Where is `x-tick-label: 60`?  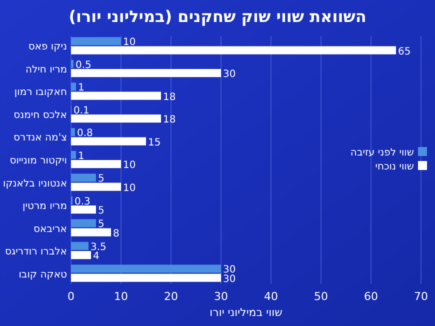 x-tick-label: 60 is located at coordinates (371, 296).